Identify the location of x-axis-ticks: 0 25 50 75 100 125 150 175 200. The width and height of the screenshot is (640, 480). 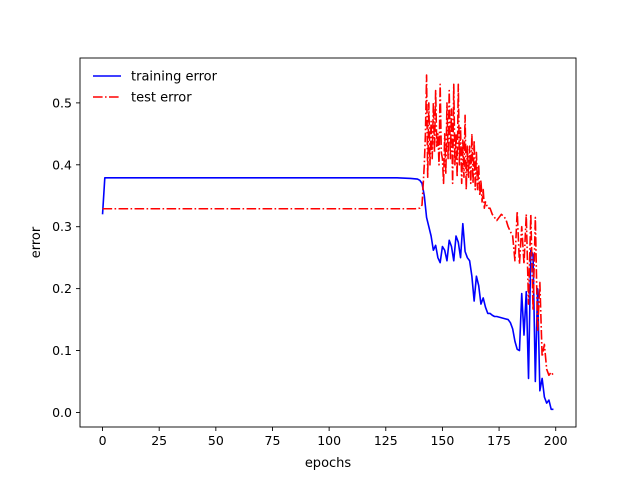
(333, 437).